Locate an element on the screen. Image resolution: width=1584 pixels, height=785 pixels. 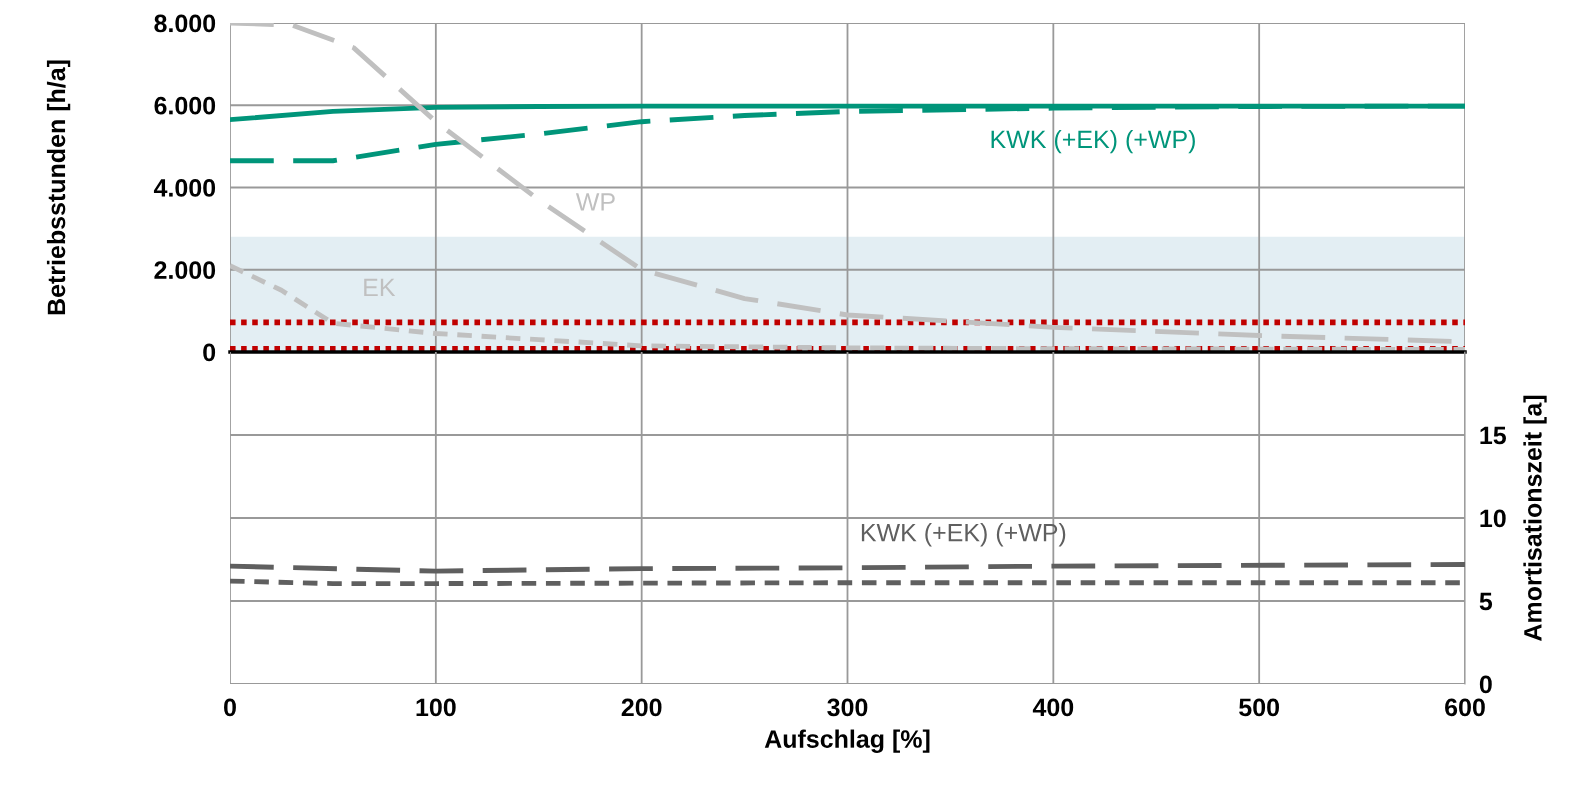
x-tick-label: 600 is located at coordinates (1465, 707).